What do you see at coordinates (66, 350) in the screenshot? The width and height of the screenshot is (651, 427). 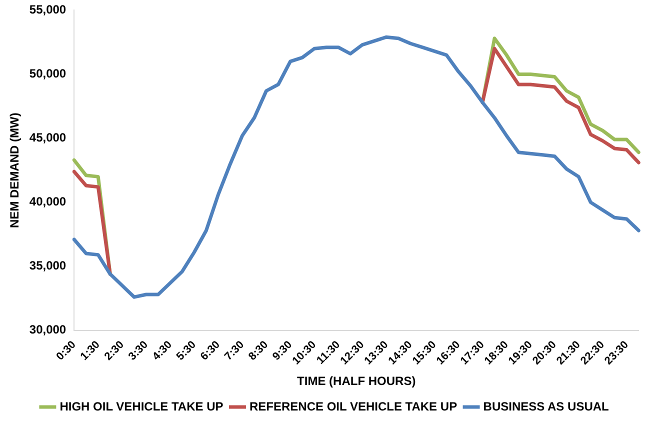 I see `x-tick-label: 0:30` at bounding box center [66, 350].